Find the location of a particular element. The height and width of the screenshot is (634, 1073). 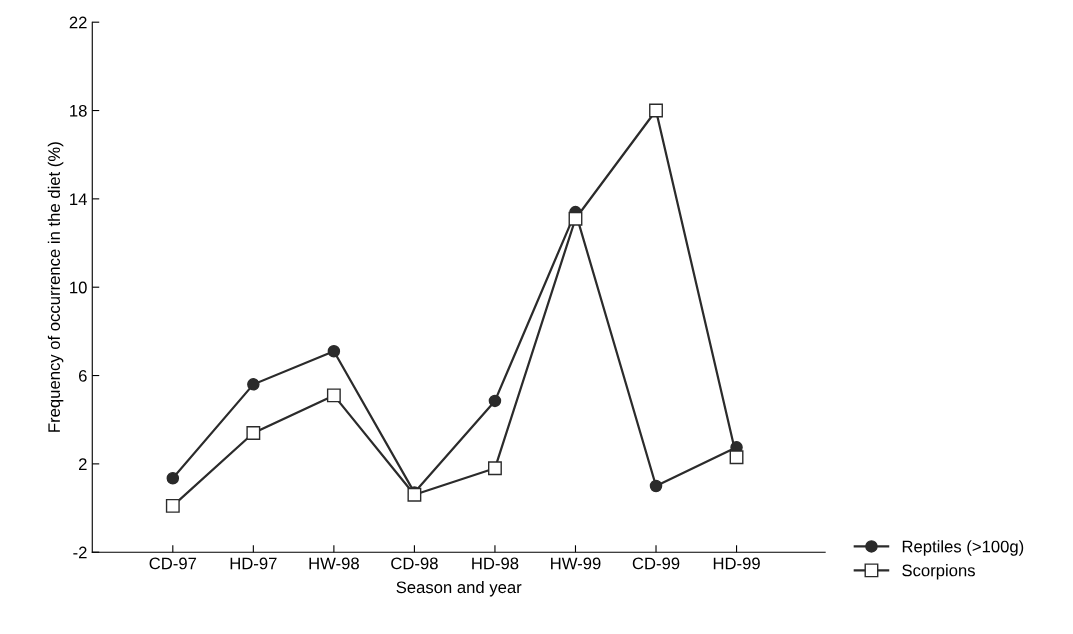

x-tick-label: HD-98 is located at coordinates (495, 563).